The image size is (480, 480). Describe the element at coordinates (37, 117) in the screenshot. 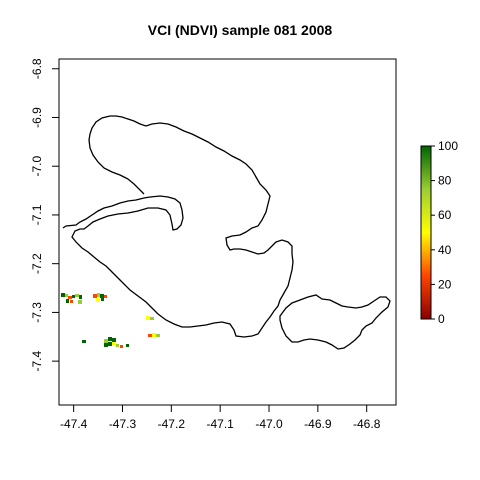

I see `y-tick-label: -6.9` at that location.